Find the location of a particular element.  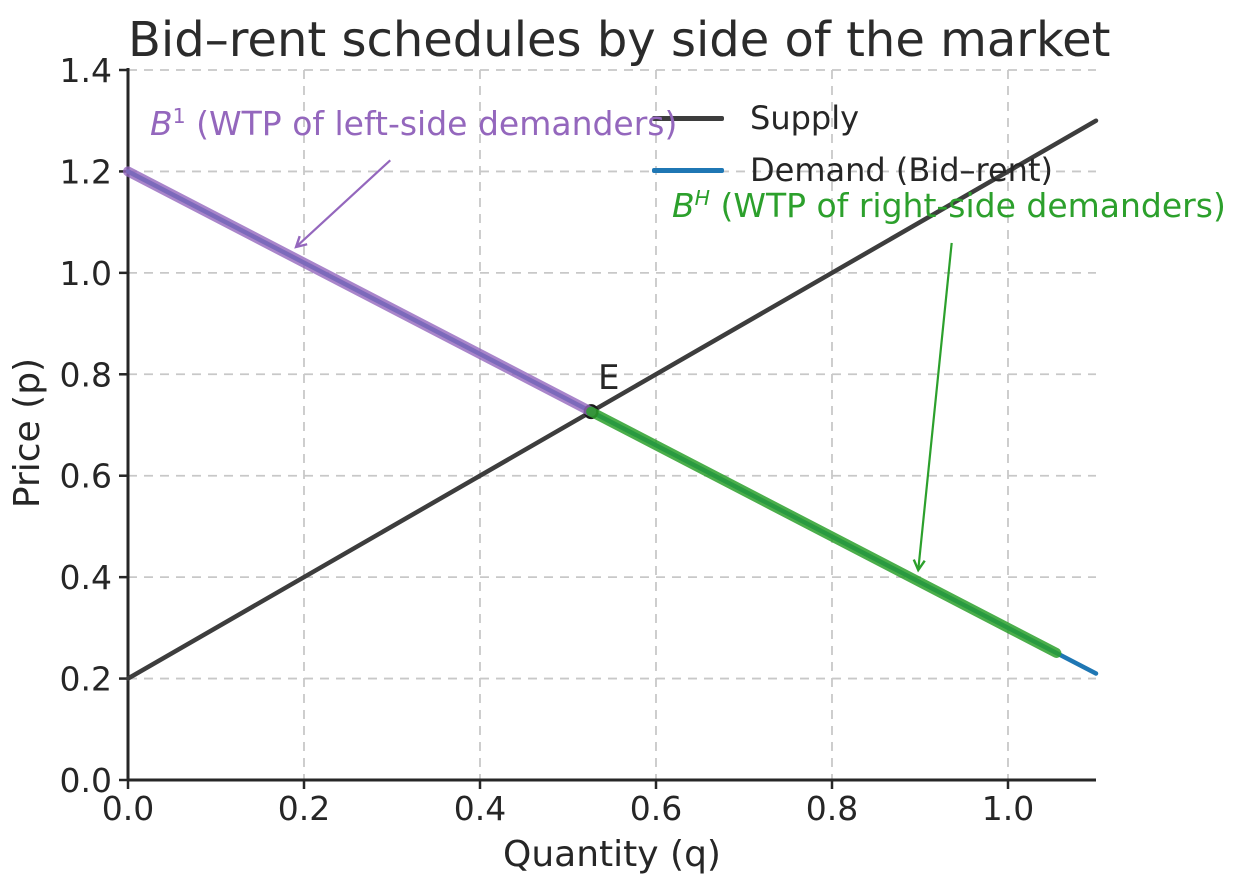

legend-item-demand: Demand (Bid–rent) is located at coordinates (852, 170).